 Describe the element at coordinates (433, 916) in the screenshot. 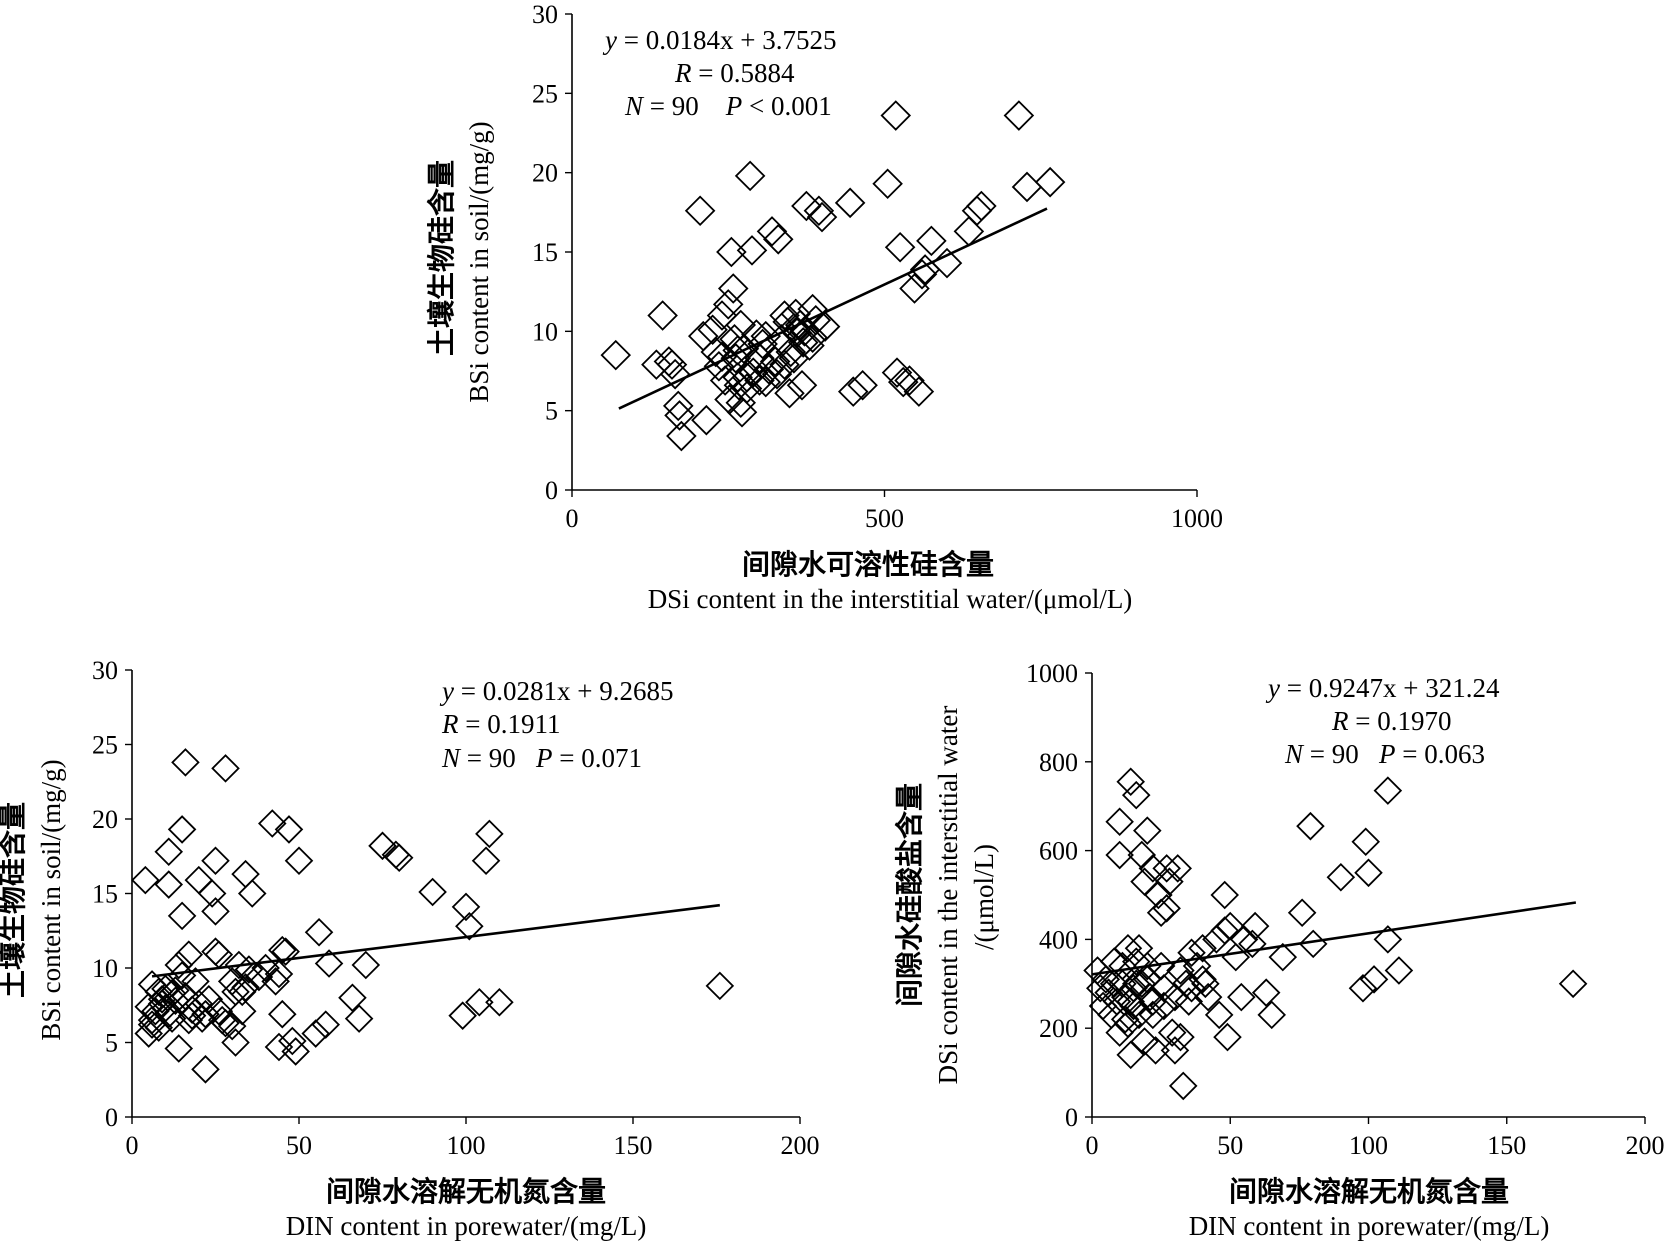

I see `bl-markers` at that location.